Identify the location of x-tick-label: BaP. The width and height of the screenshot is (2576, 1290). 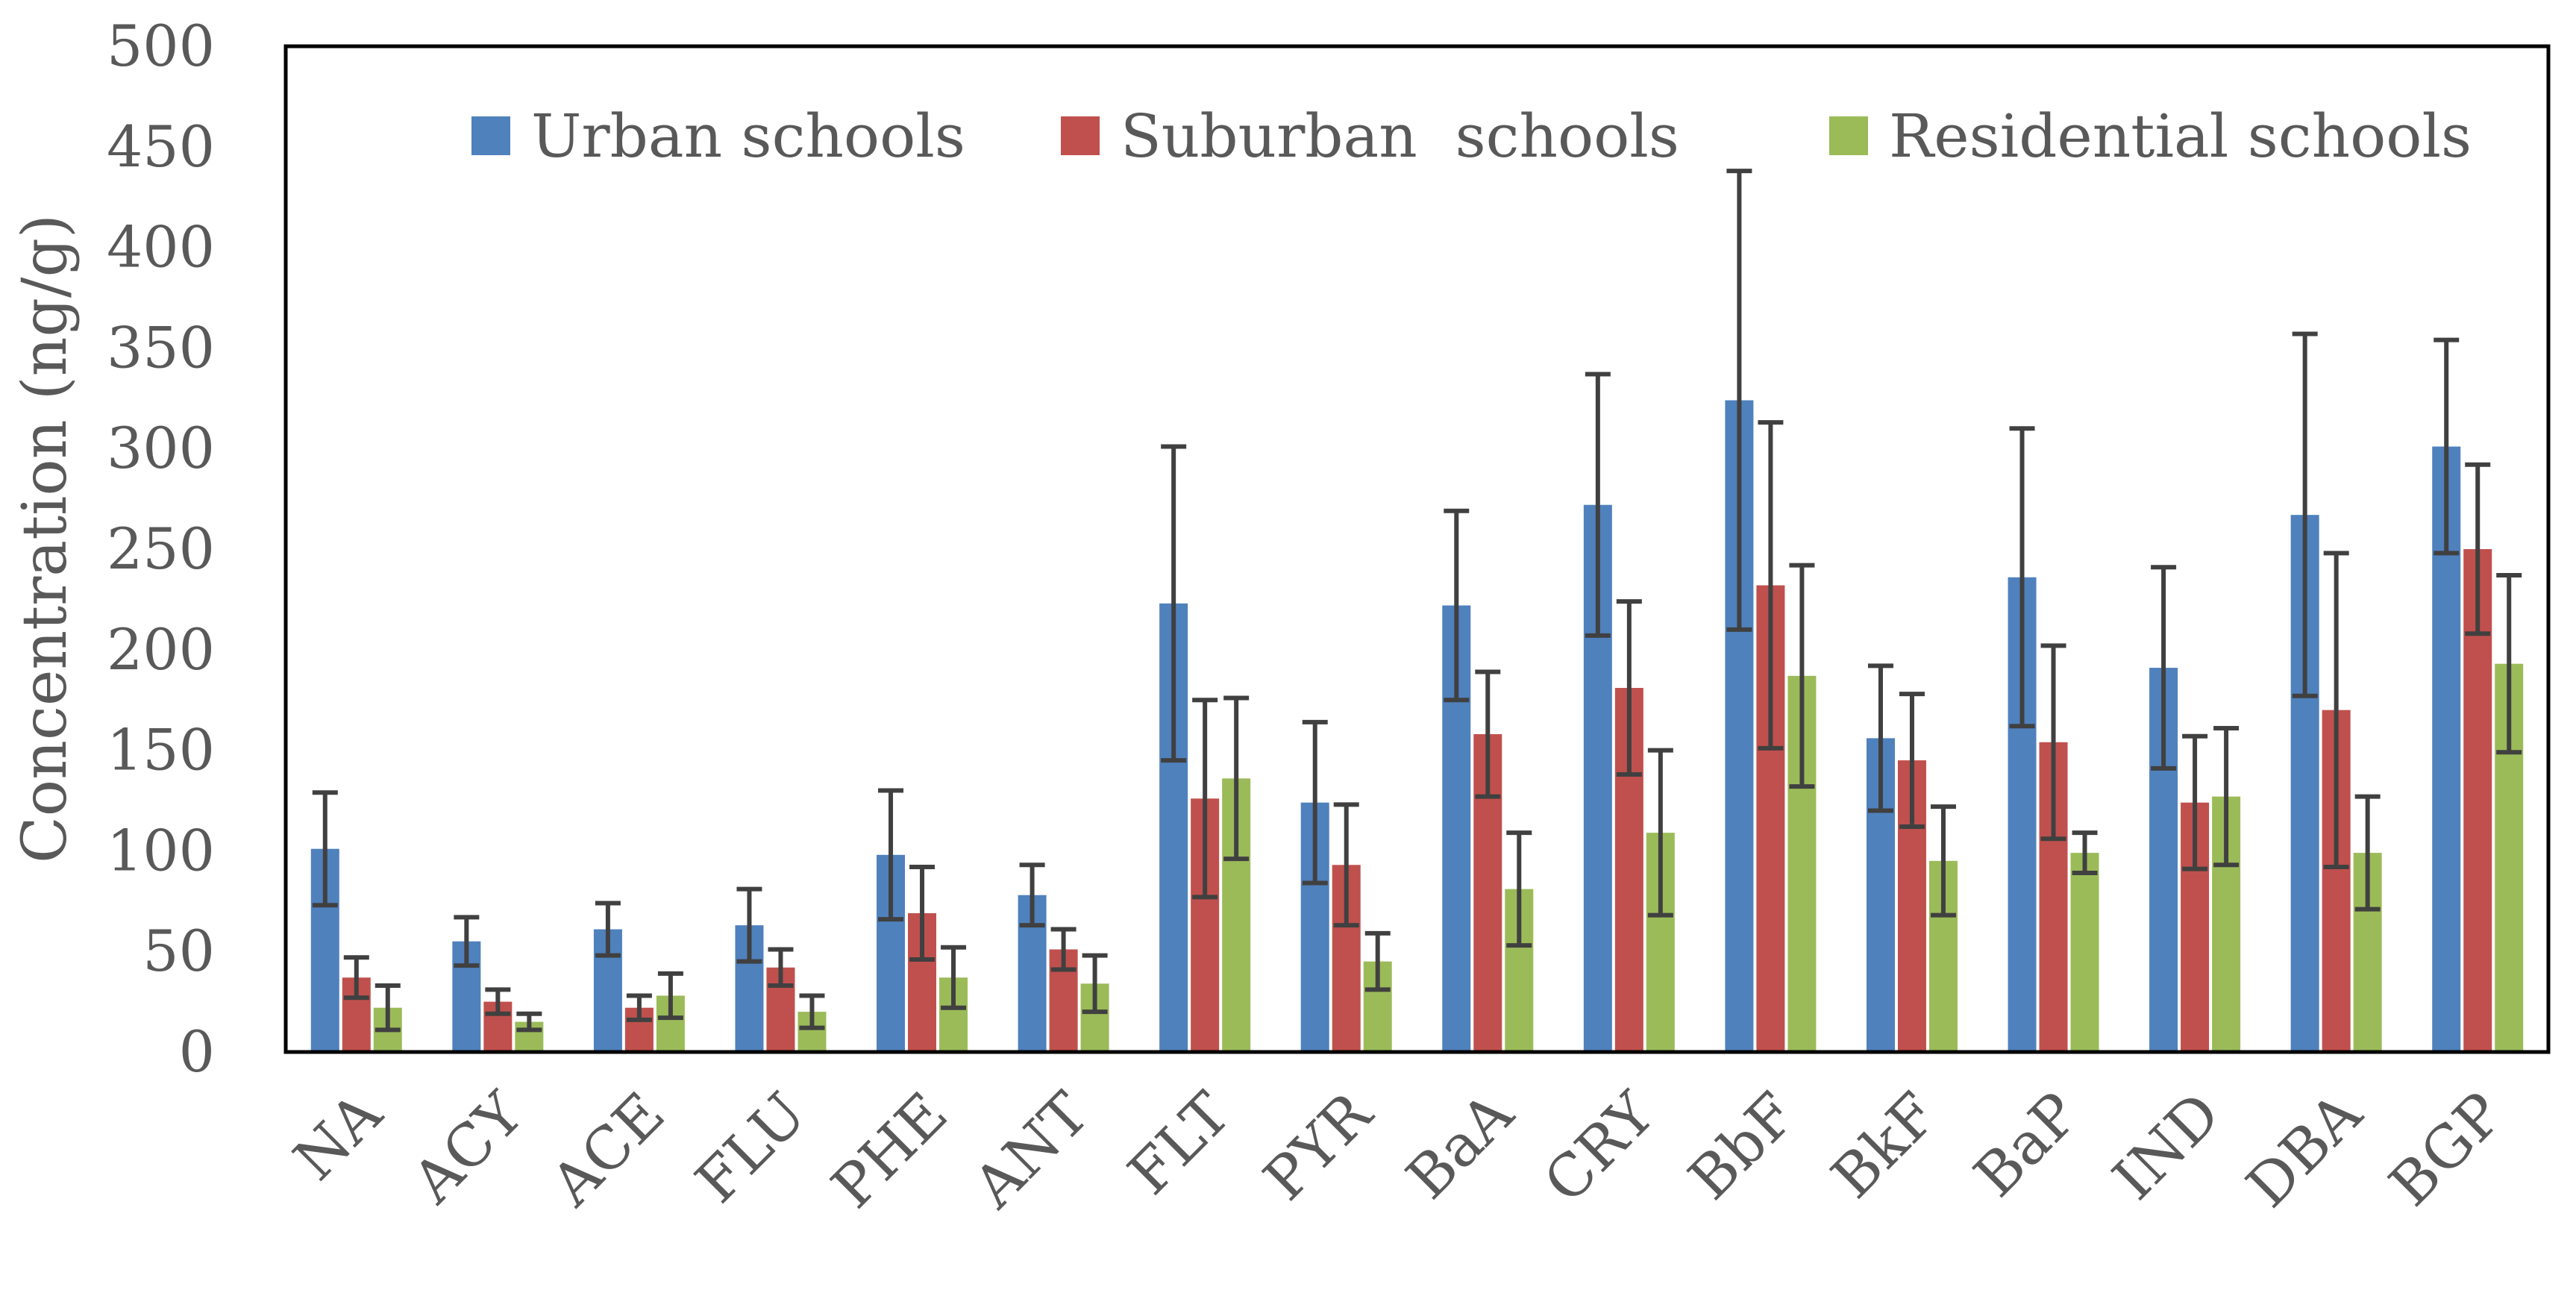
(2027, 1145).